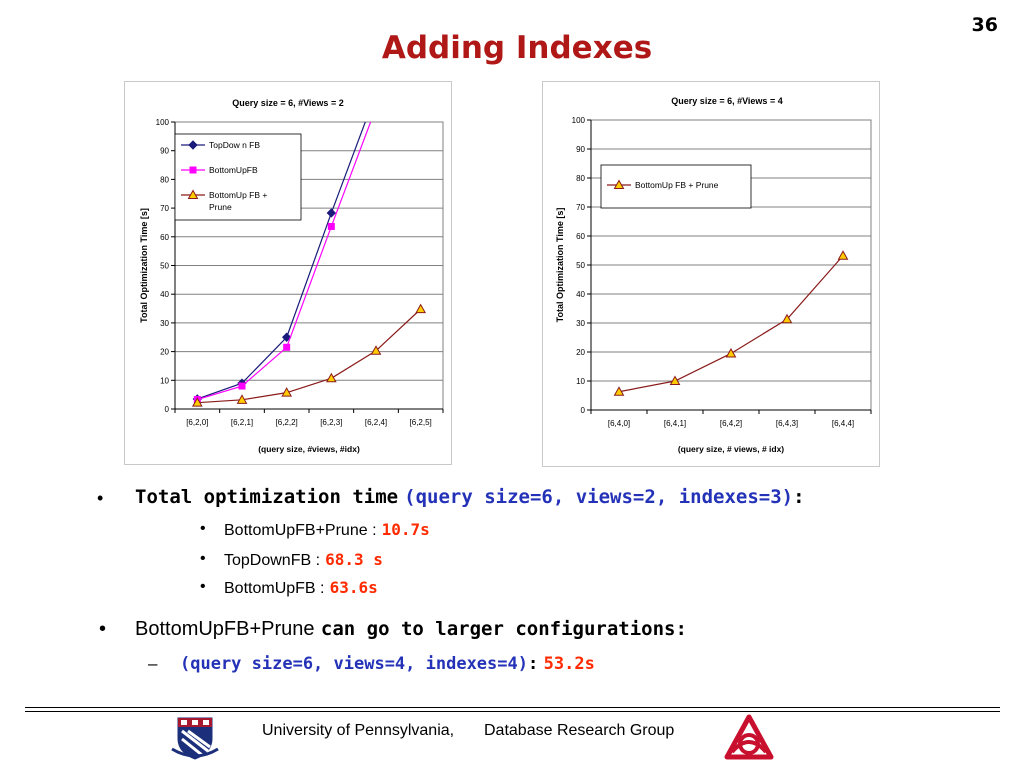  Describe the element at coordinates (619, 423) in the screenshot. I see `x-tick-label: [6,4,0]` at that location.